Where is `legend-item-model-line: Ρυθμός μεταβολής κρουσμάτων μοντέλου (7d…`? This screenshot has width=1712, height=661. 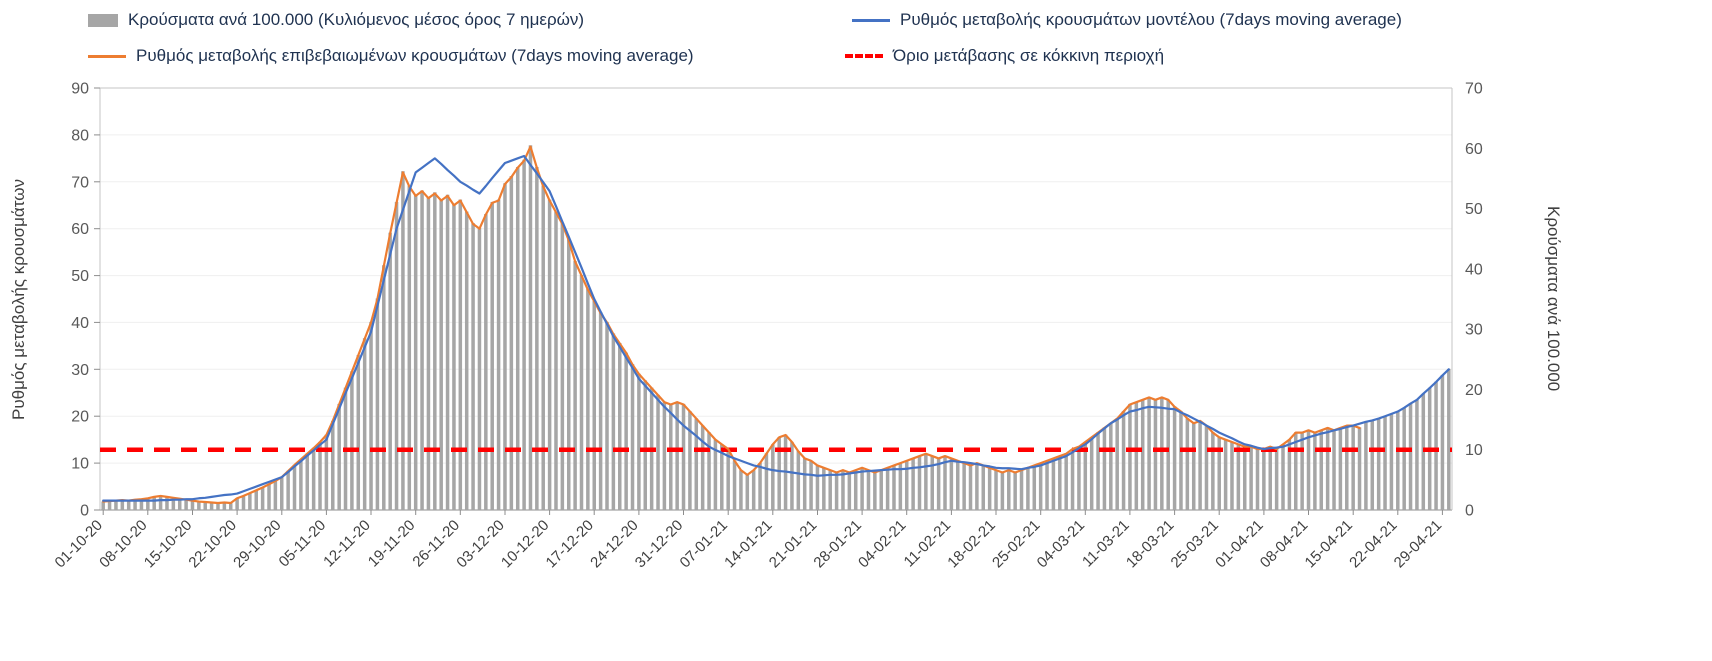 legend-item-model-line: Ρυθμός μεταβολής κρουσμάτων μοντέλου (7d… is located at coordinates (1127, 20).